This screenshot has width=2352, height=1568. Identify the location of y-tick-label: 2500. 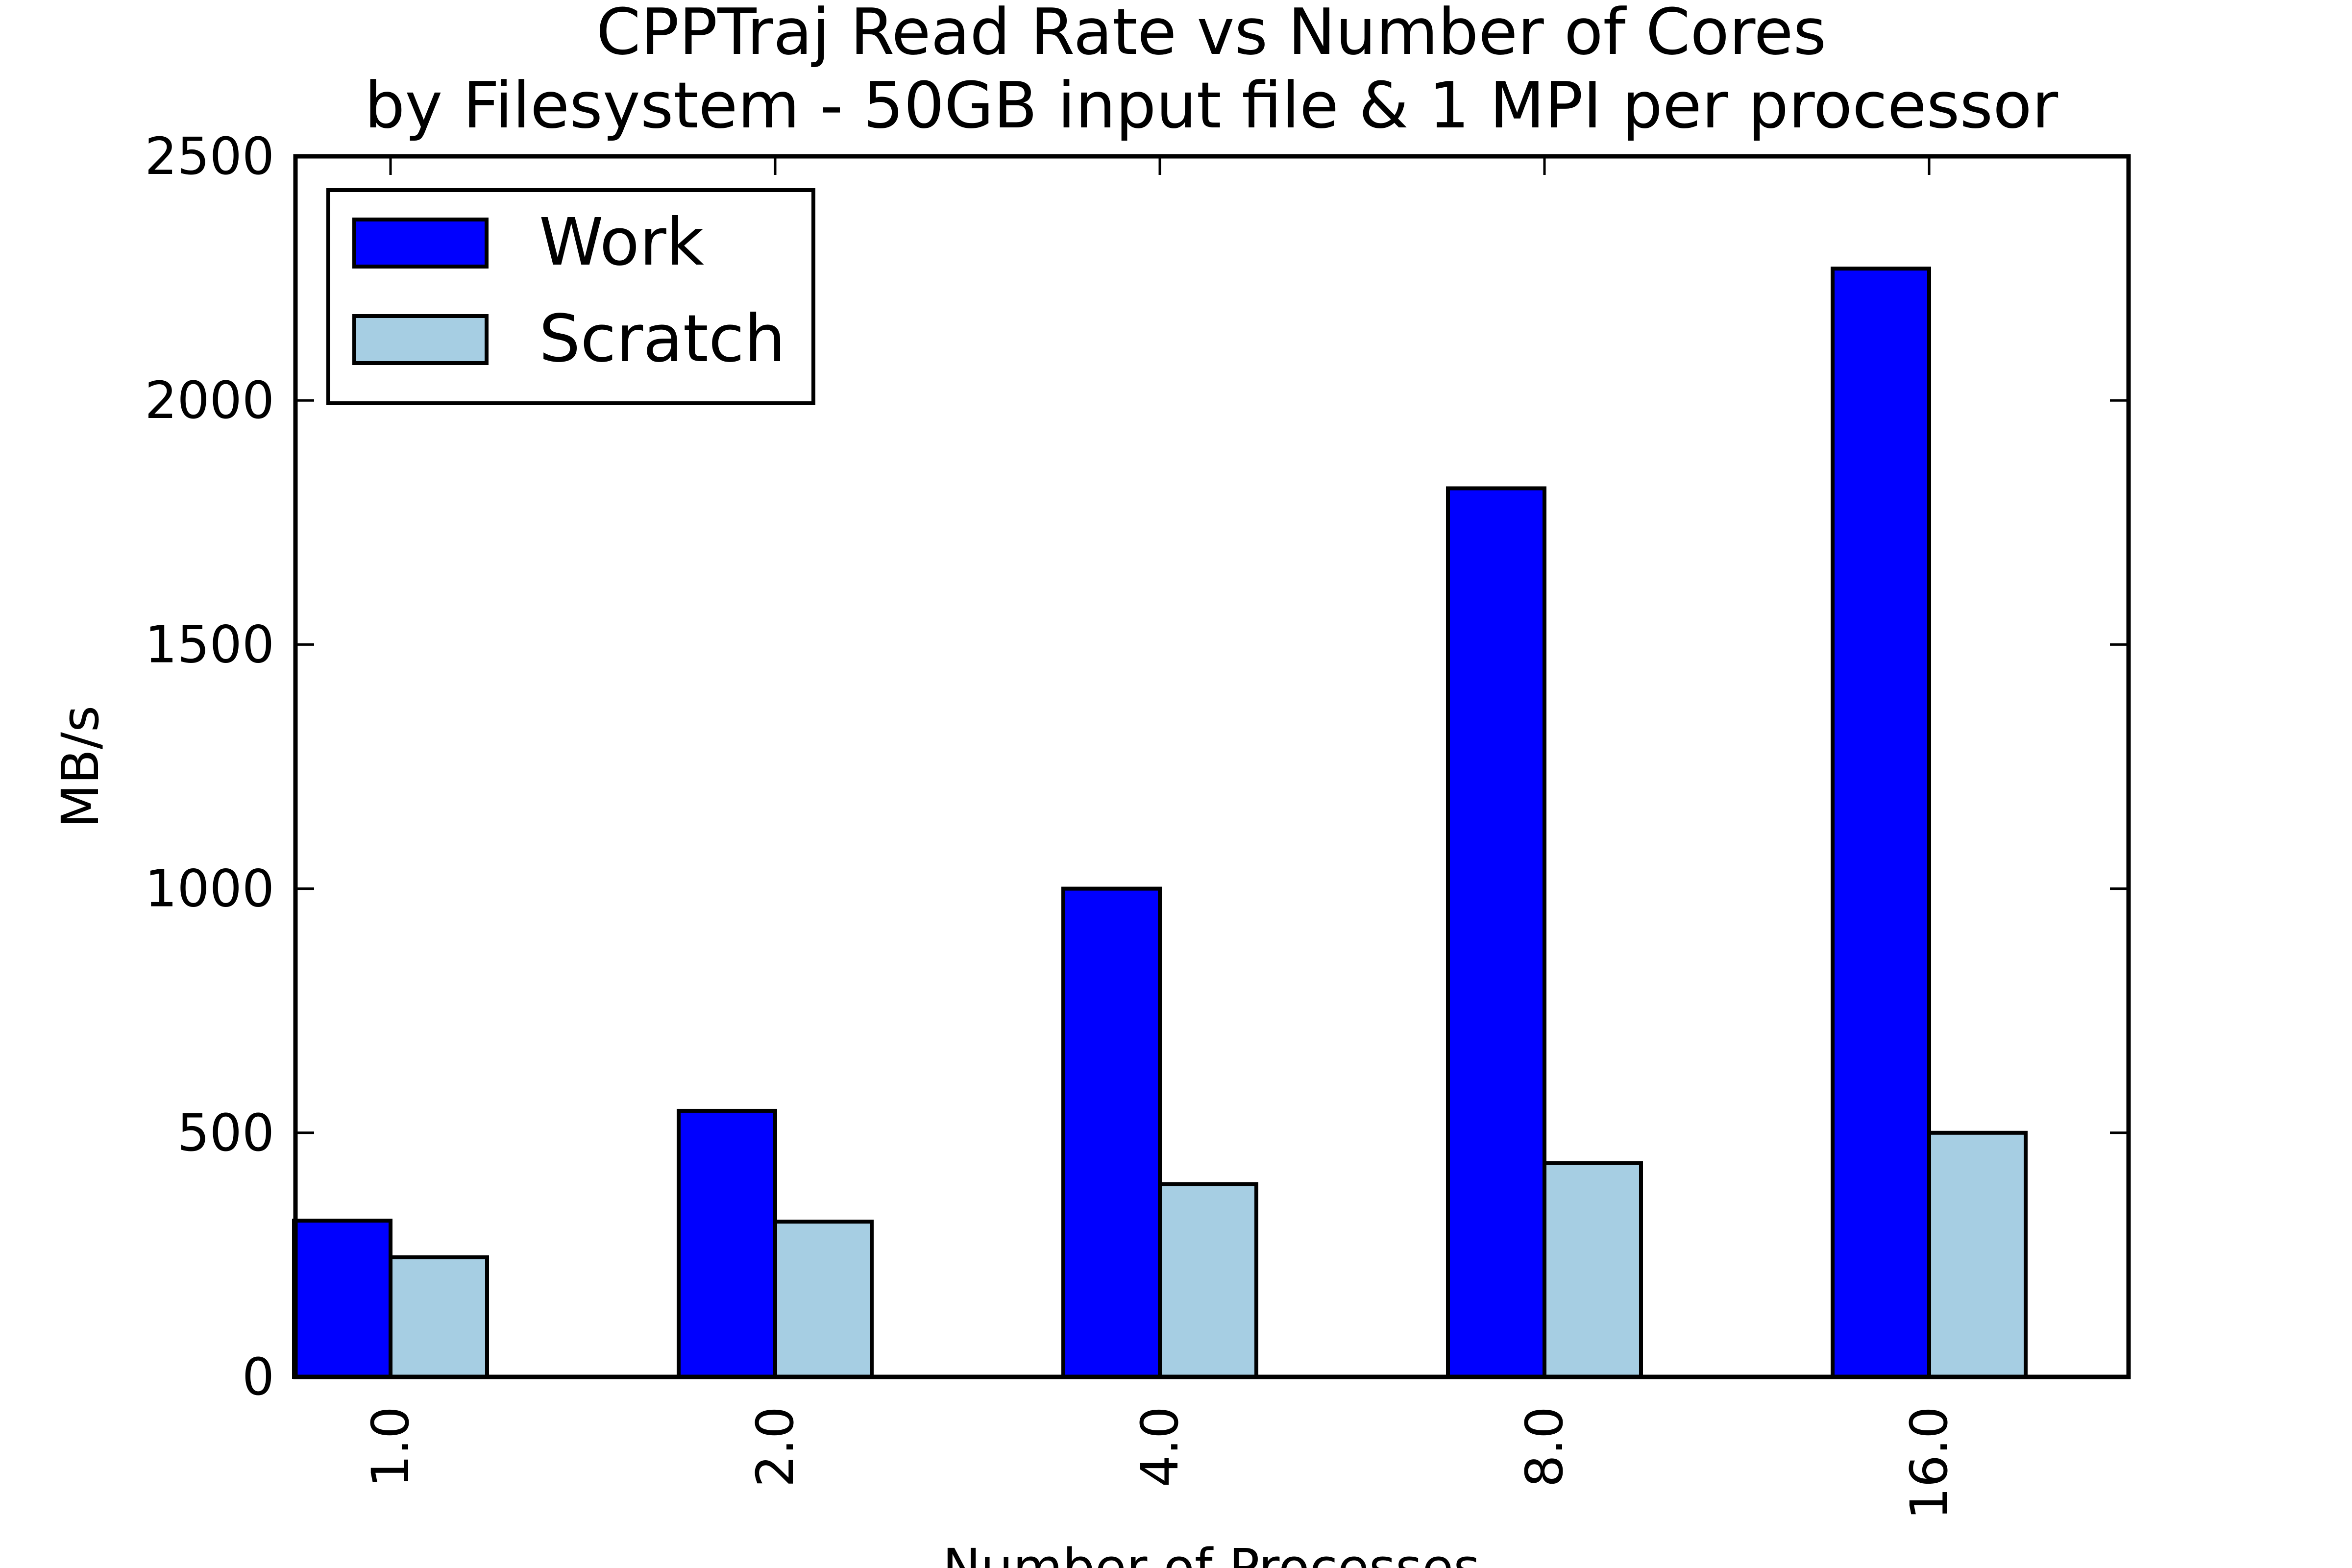
(209, 156).